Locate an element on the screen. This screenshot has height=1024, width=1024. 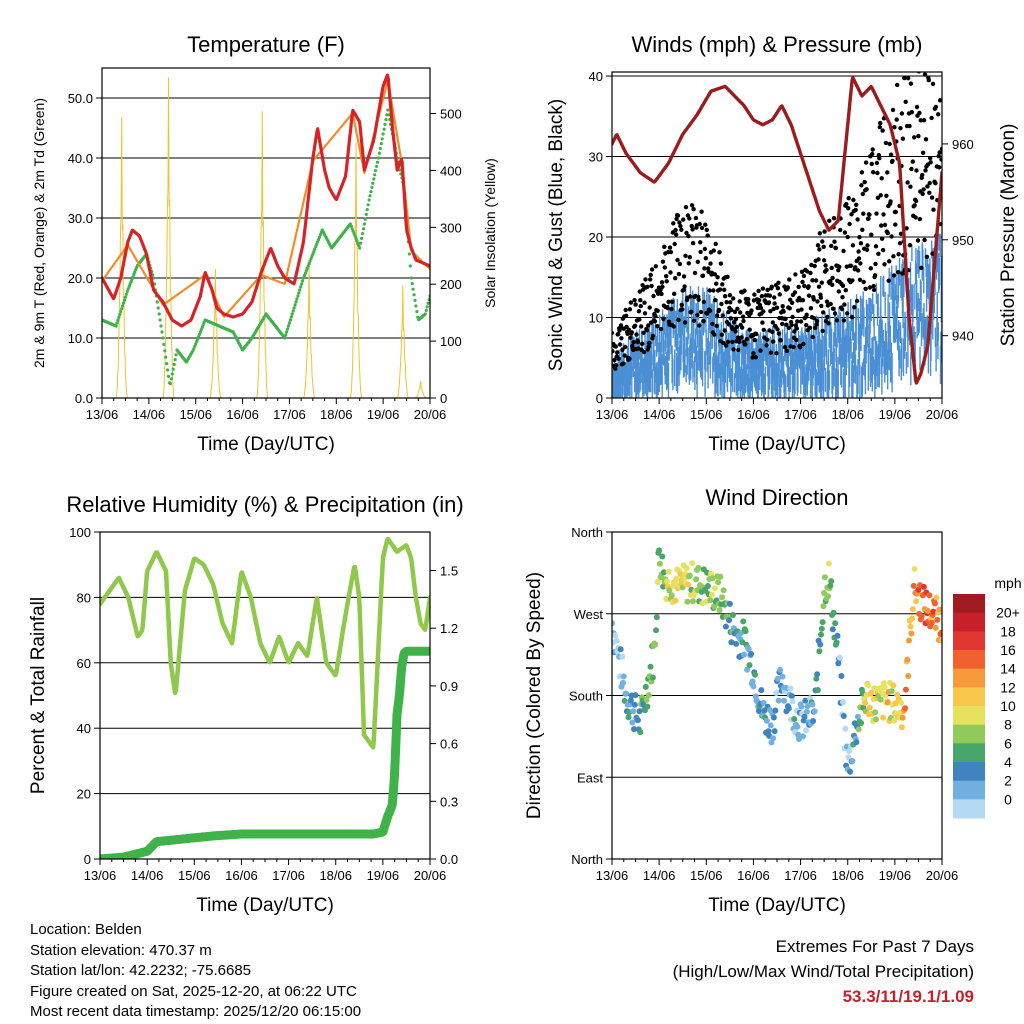
colorbar-label: 18 is located at coordinates (1008, 631).